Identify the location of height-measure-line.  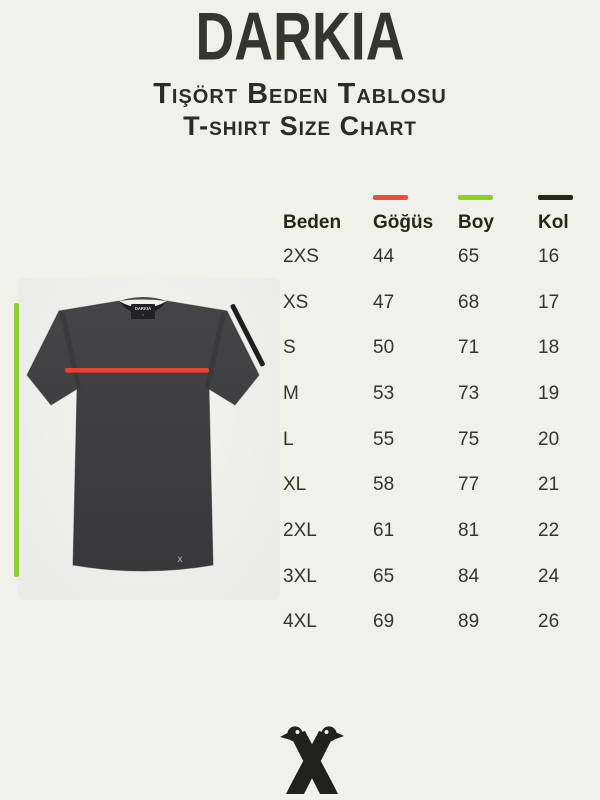
(16, 440).